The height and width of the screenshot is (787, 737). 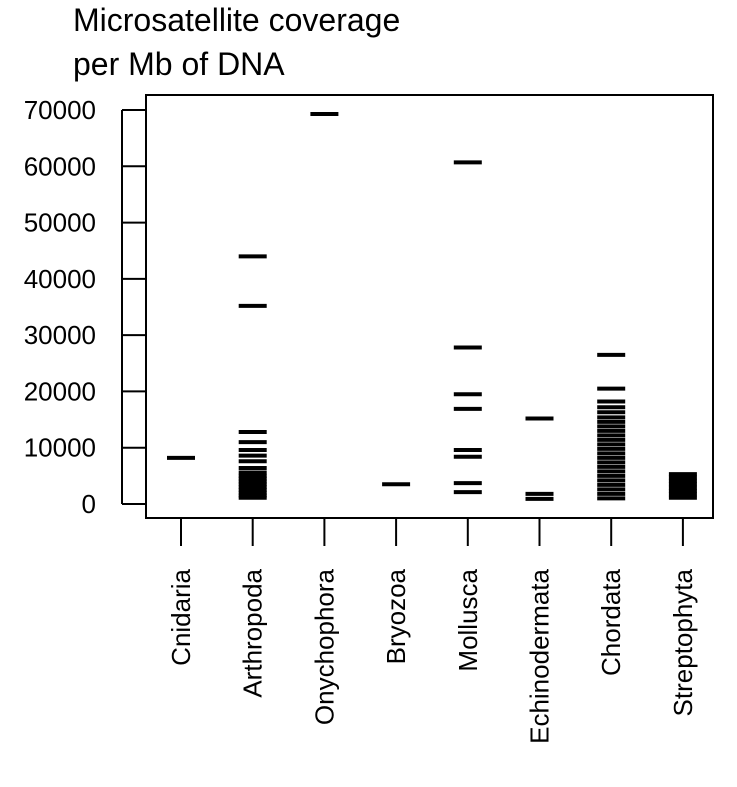 What do you see at coordinates (540, 655) in the screenshot?
I see `x-category-label: Echinodermata` at bounding box center [540, 655].